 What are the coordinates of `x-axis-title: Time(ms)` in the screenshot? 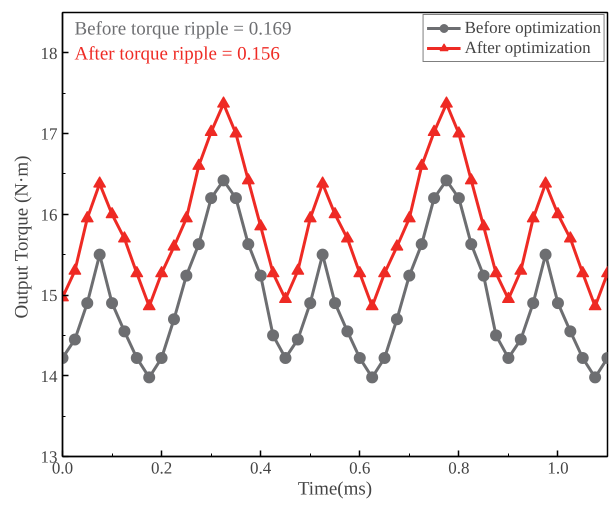 It's located at (335, 489).